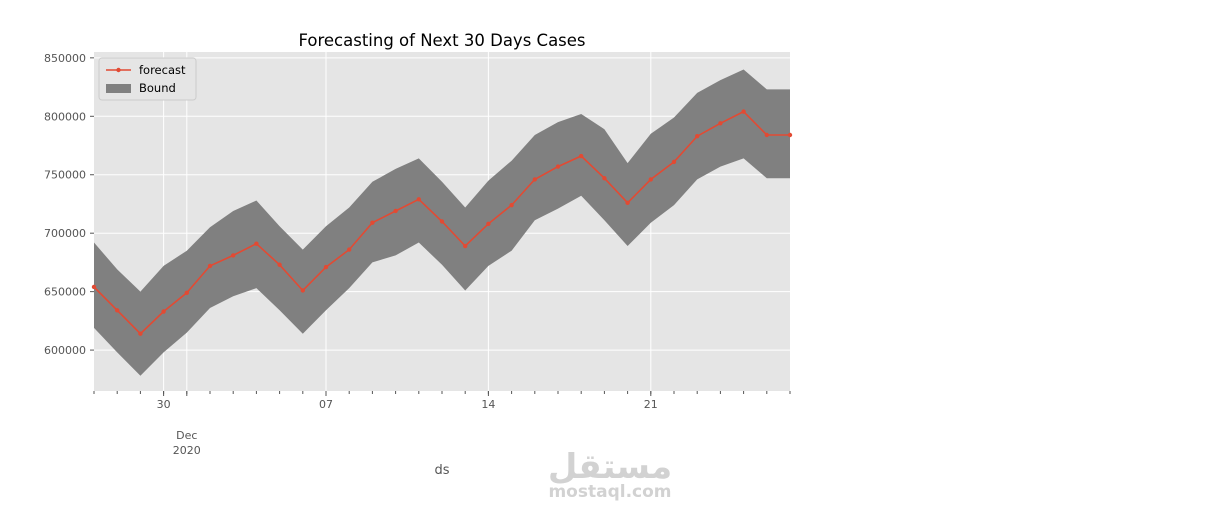  I want to click on watermark-latin: mostaql.com, so click(609, 492).